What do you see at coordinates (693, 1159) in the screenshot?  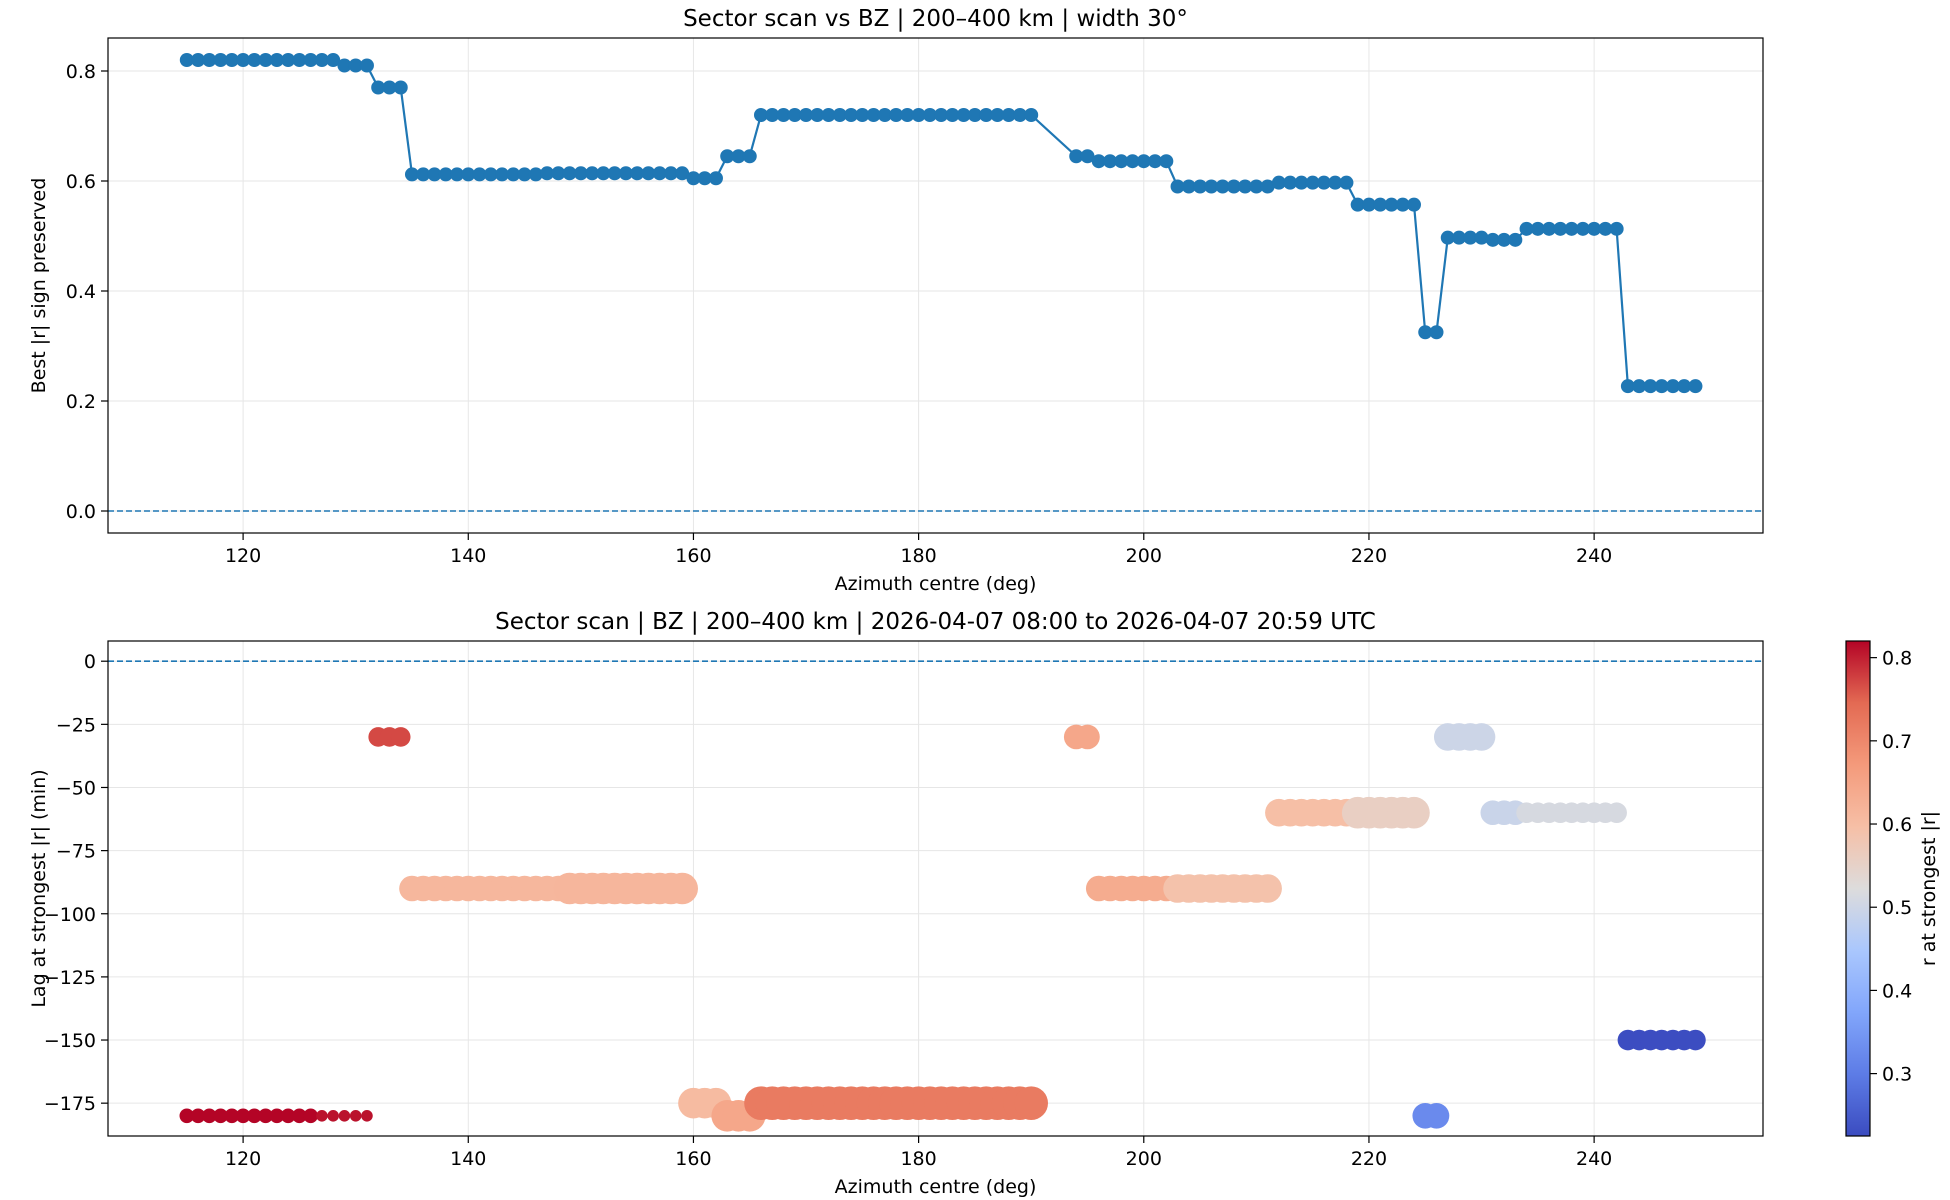 I see `x-tick-label: 160` at bounding box center [693, 1159].